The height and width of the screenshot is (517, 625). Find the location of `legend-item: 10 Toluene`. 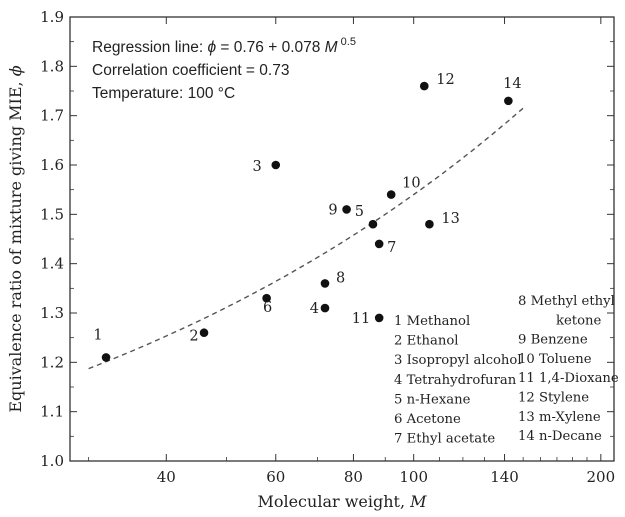

legend-item: 10 Toluene is located at coordinates (555, 359).